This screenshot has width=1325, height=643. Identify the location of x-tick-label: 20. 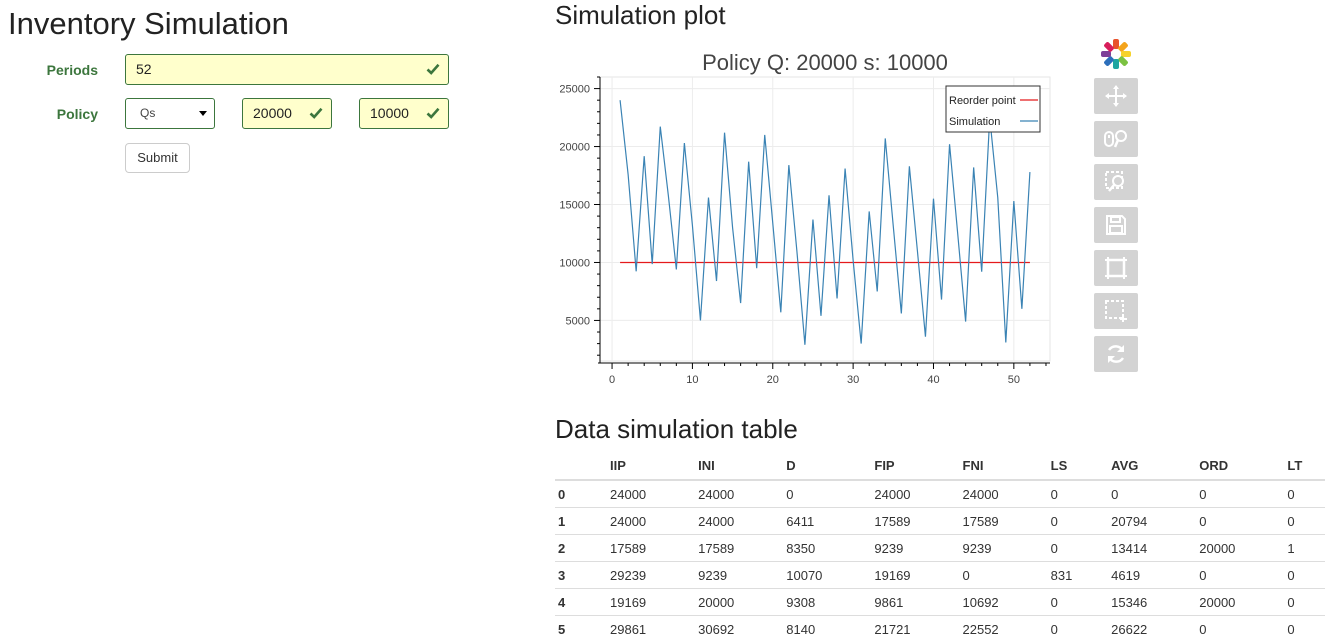
(773, 380).